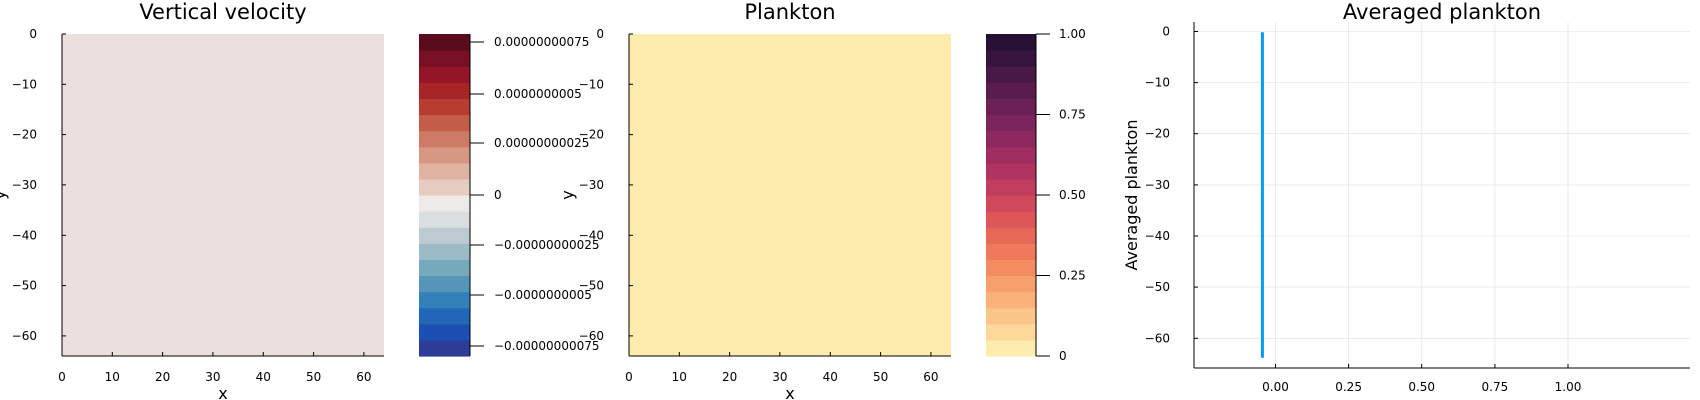 Image resolution: width=1700 pixels, height=400 pixels. What do you see at coordinates (538, 94) in the screenshot?
I see `colorbar-tick-label: 0.0000000005` at bounding box center [538, 94].